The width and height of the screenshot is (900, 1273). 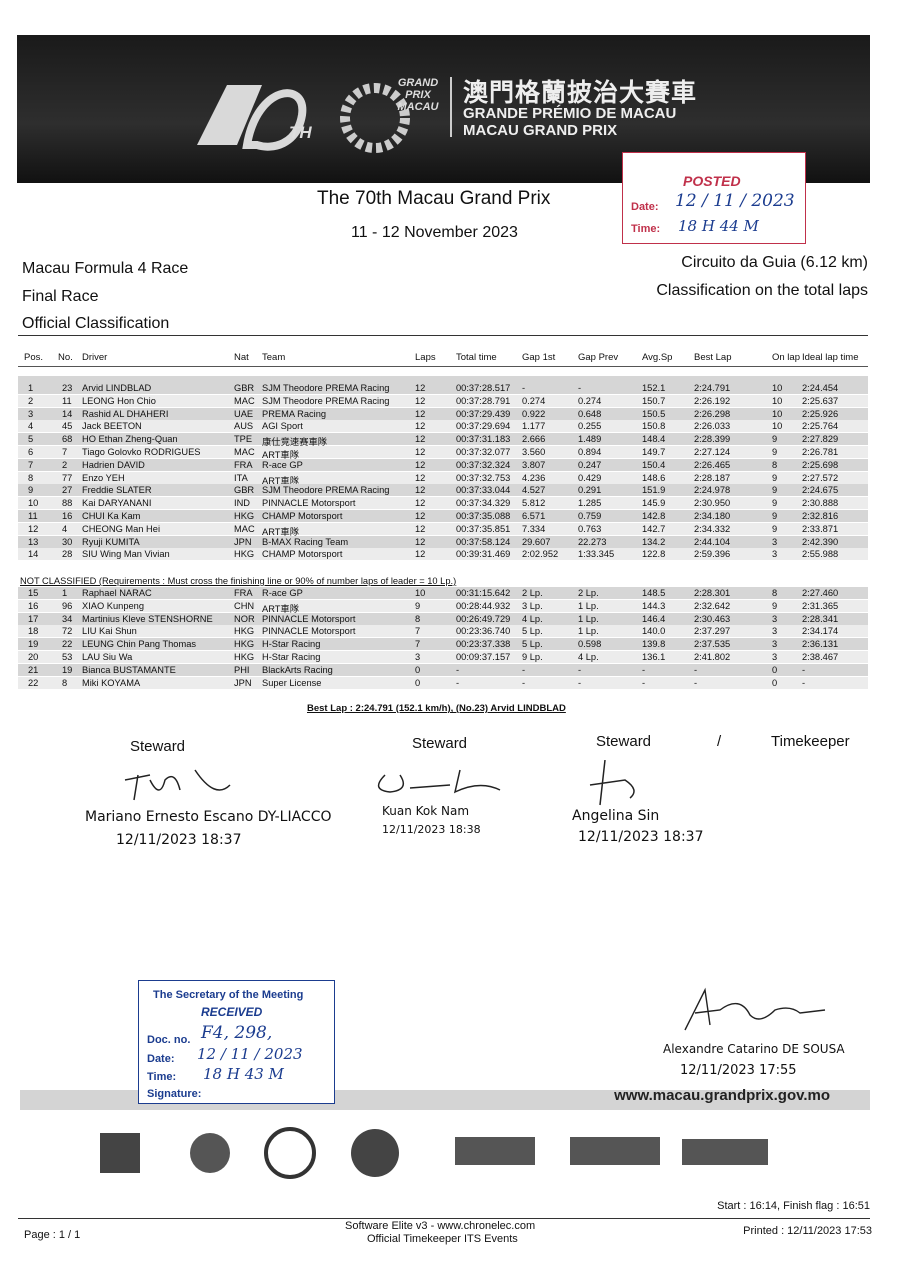 What do you see at coordinates (712, 631) in the screenshot?
I see `table-cell: 2:37.297` at bounding box center [712, 631].